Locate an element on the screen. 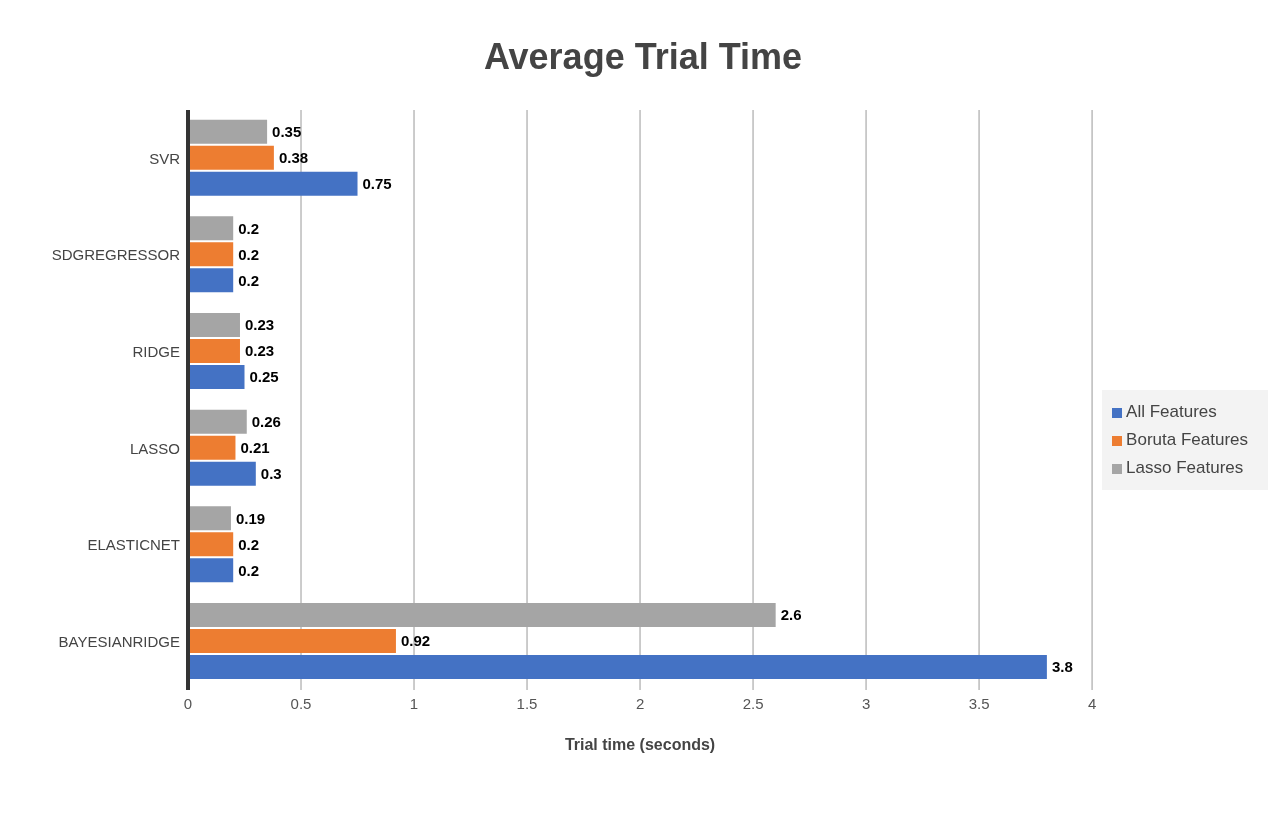 This screenshot has height=827, width=1284. y-tick-label: SVR is located at coordinates (165, 158).